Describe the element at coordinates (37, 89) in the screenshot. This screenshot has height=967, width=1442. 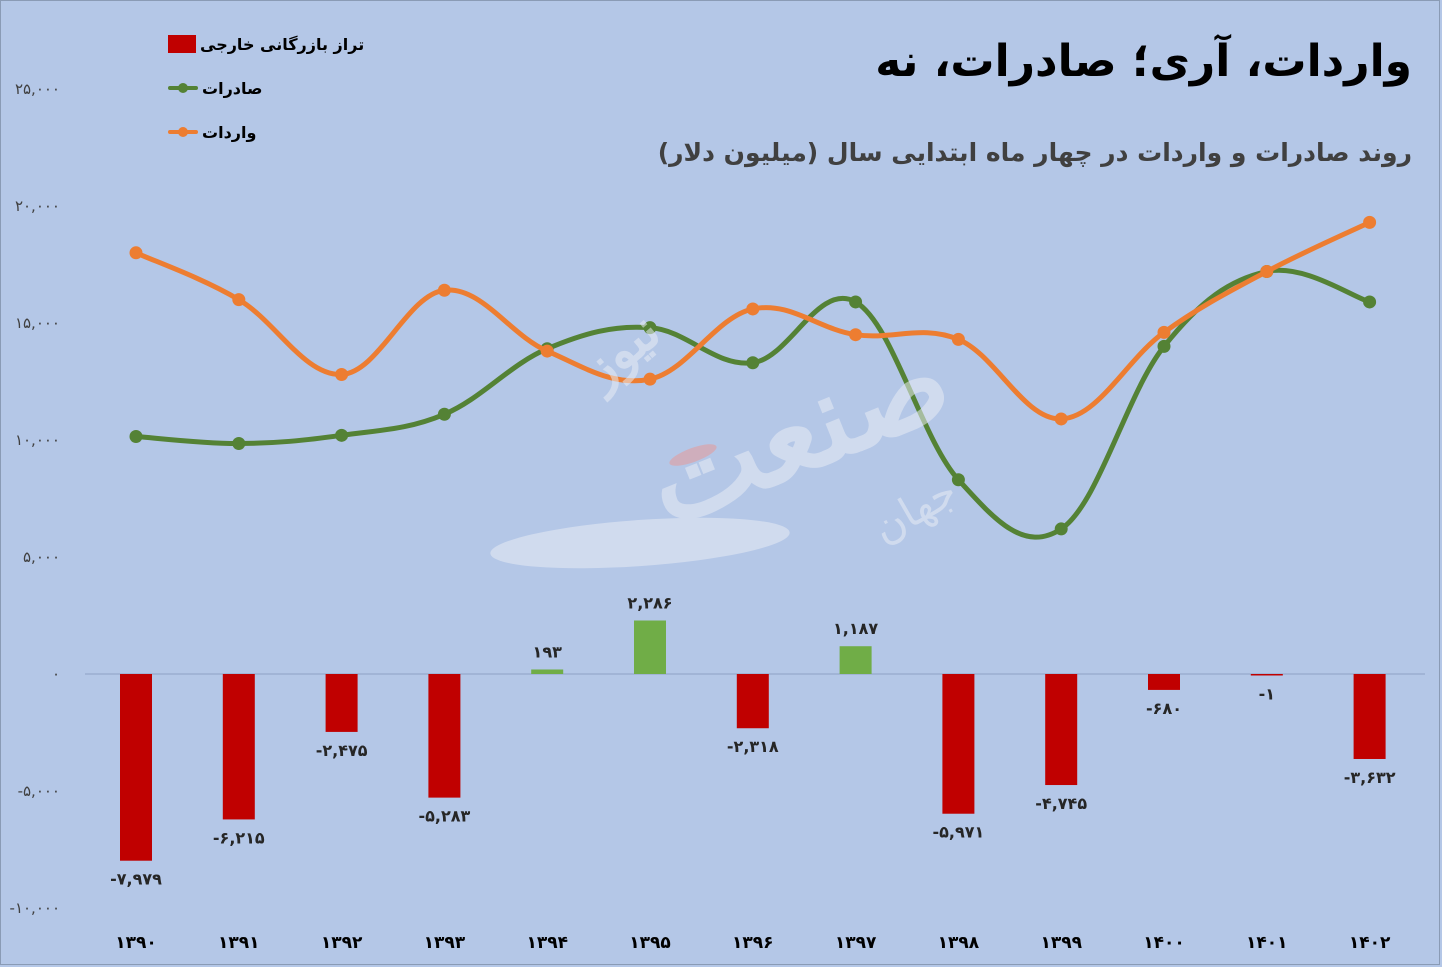
I see `y-tick-label: ۲۵,۰۰۰` at that location.